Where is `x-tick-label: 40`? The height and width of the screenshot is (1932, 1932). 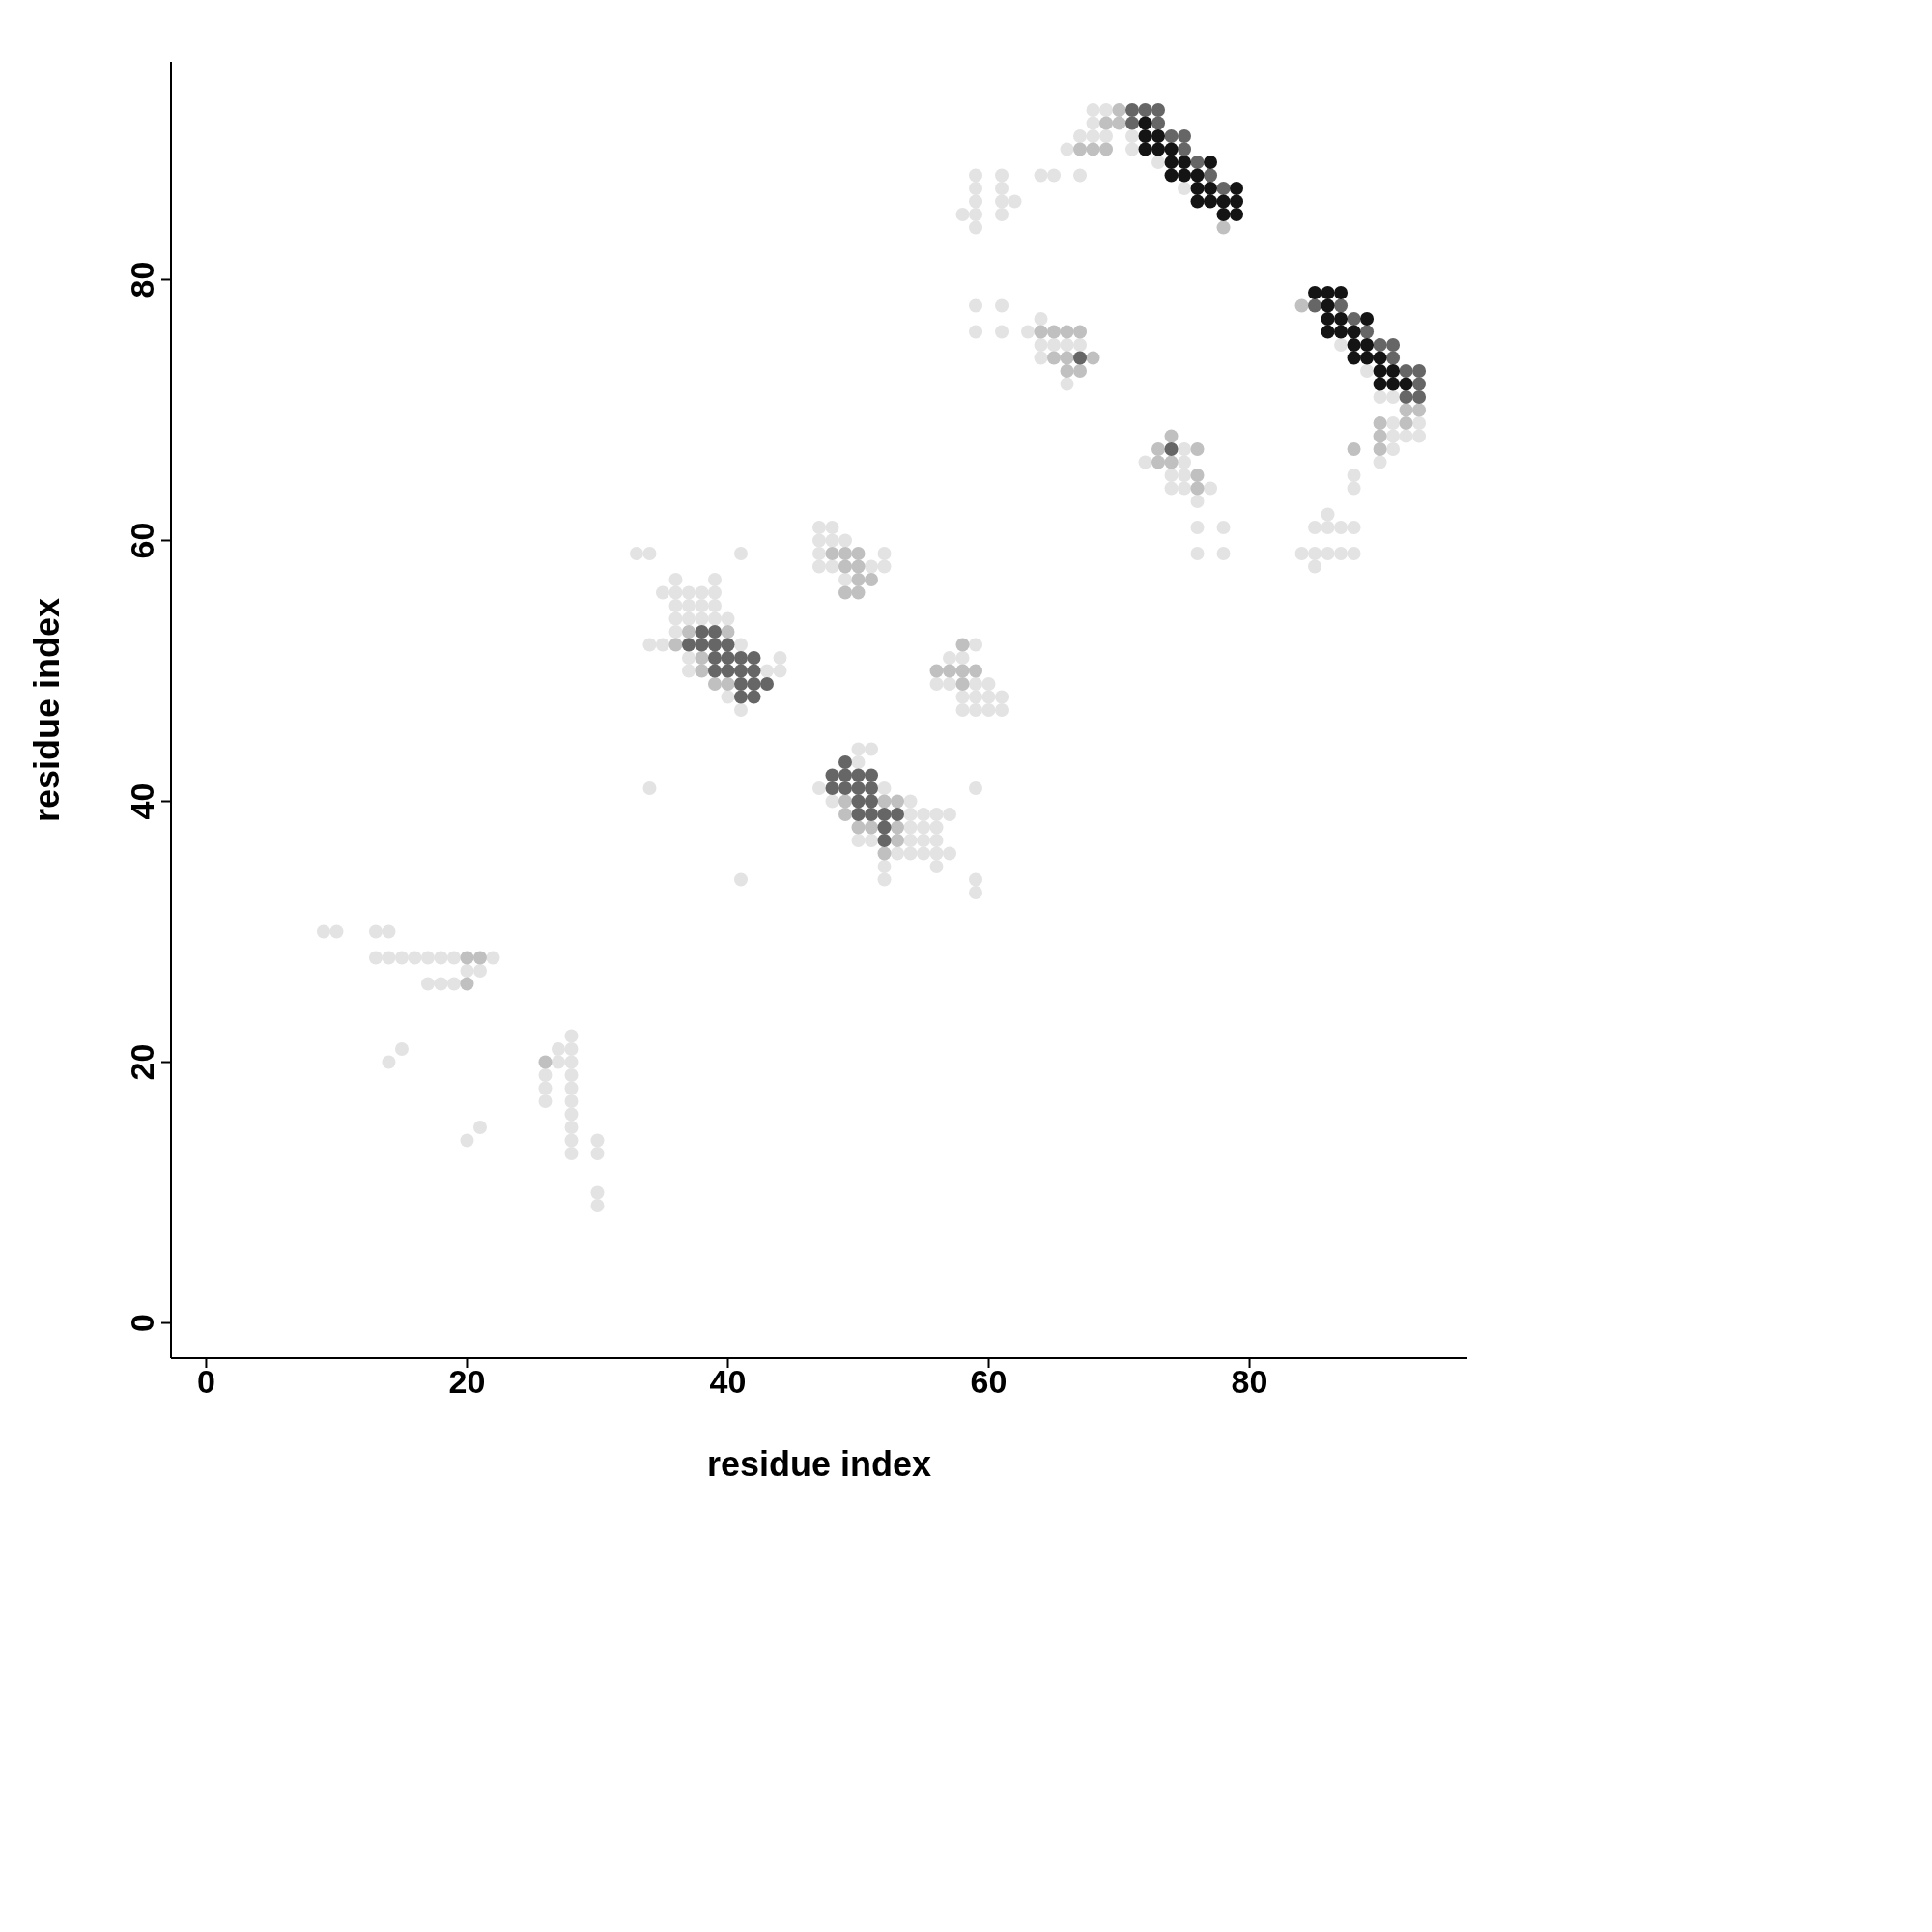
x-tick-label: 40 is located at coordinates (728, 1382).